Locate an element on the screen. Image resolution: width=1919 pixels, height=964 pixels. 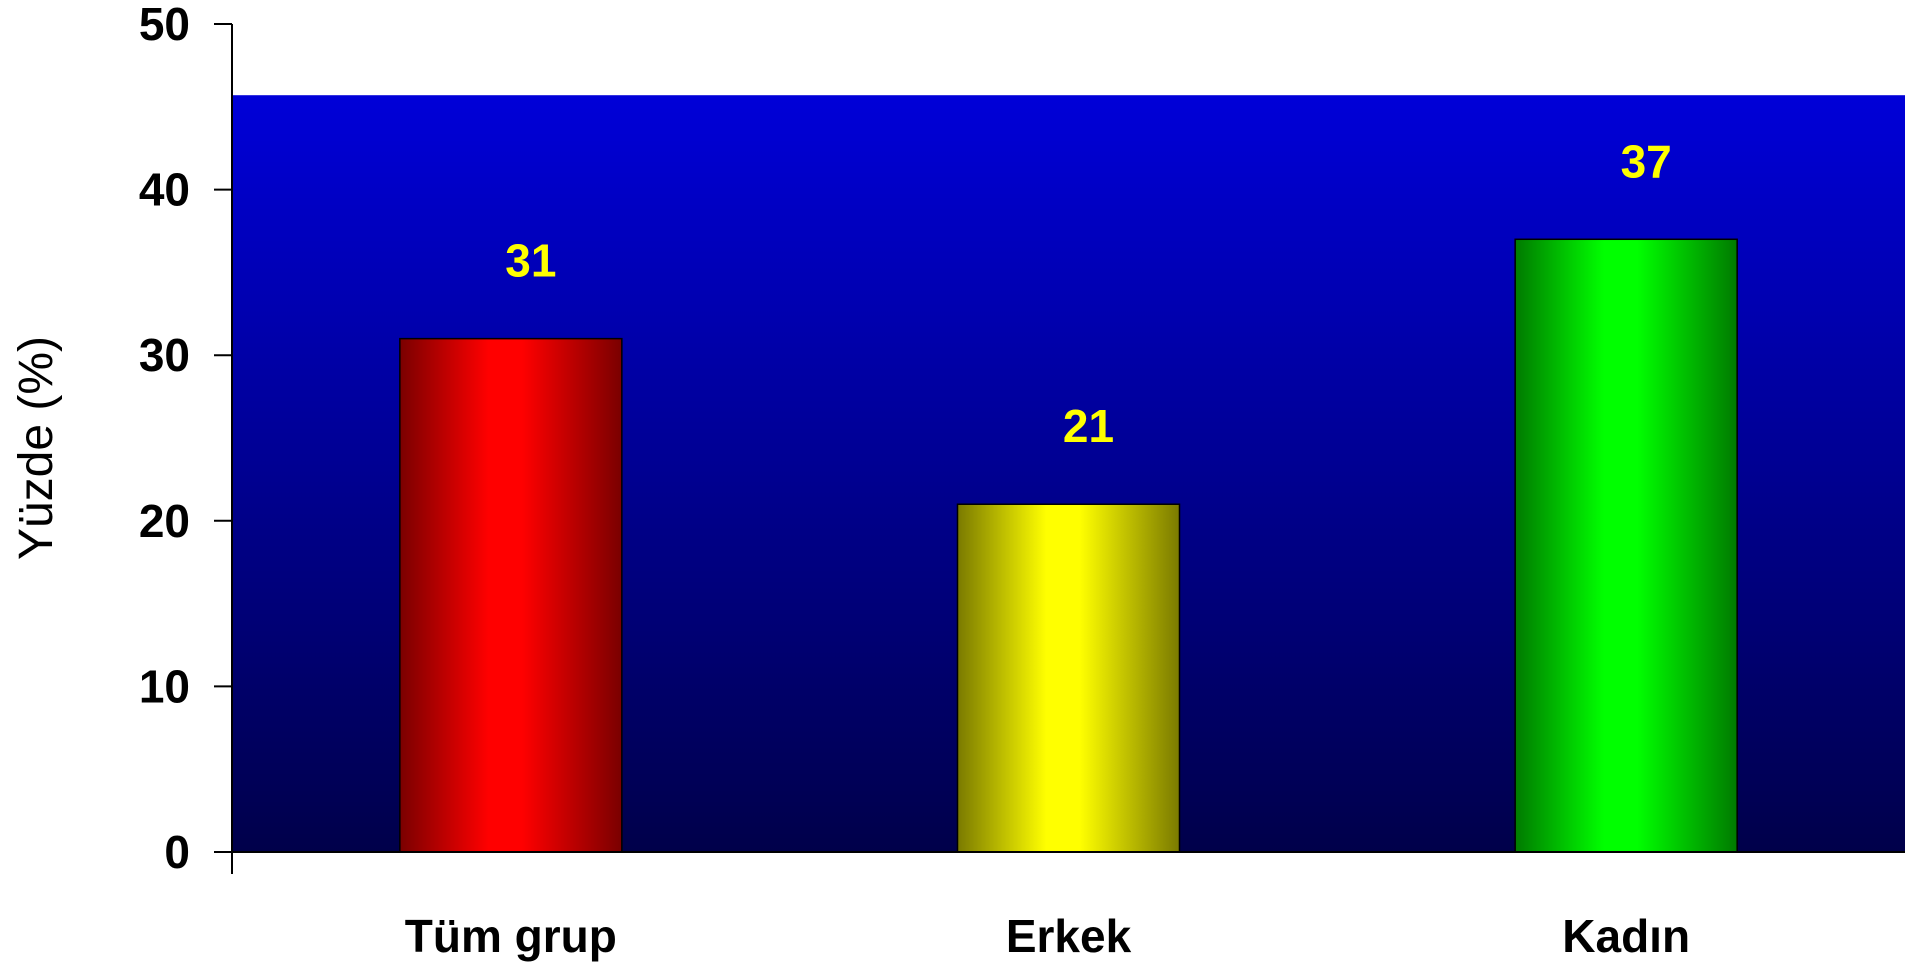
data-label-2: 21 is located at coordinates (1088, 426).